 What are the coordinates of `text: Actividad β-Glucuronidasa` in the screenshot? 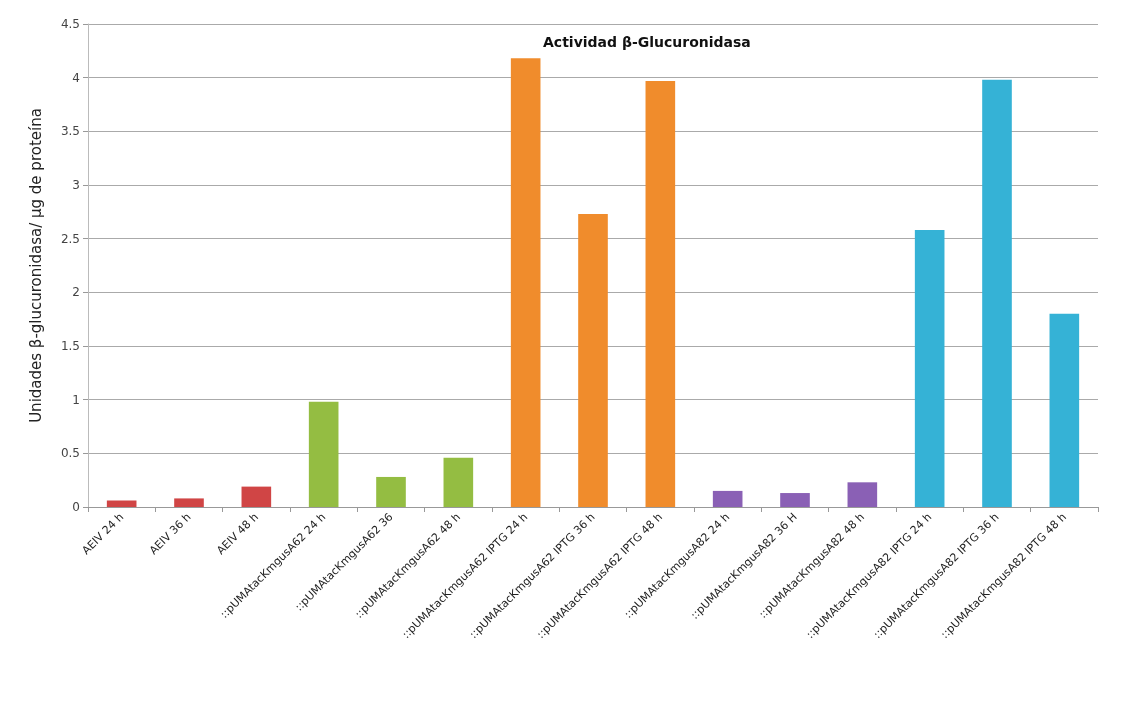 It's located at (647, 42).